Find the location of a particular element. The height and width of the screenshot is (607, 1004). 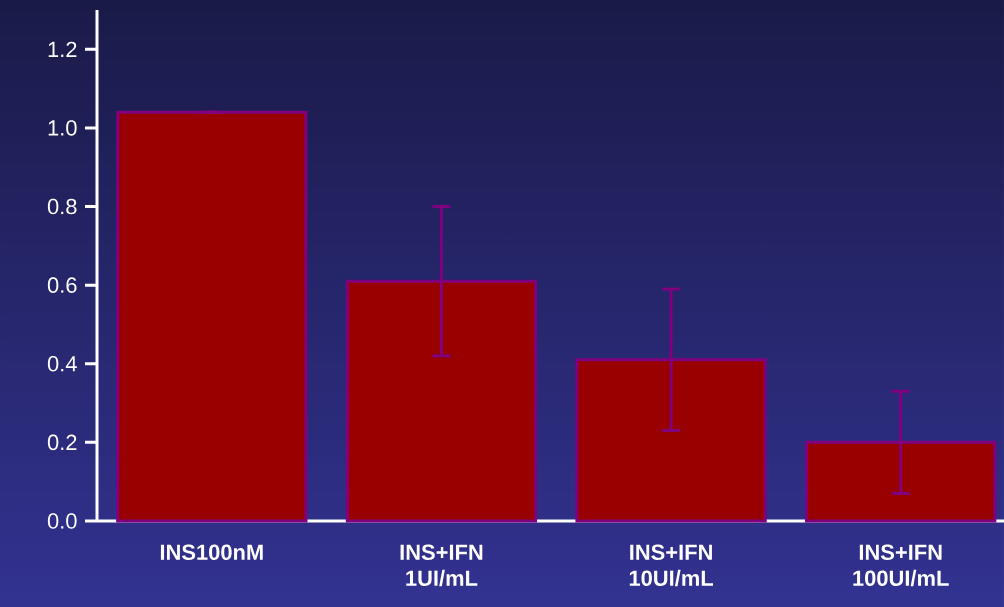

y-tick-label: 0.0 is located at coordinates (62, 521).